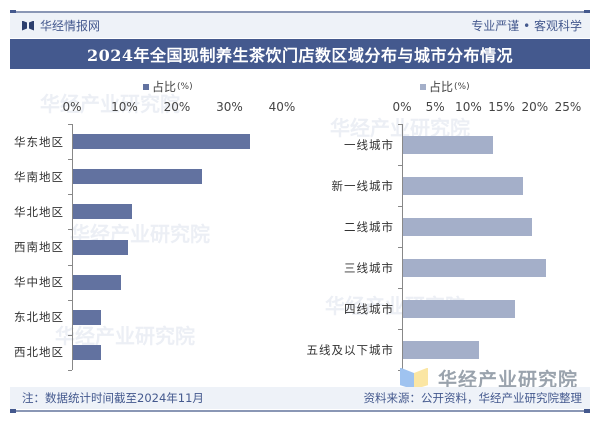  I want to click on institute-logo-text: 华经产业研究院, so click(508, 380).